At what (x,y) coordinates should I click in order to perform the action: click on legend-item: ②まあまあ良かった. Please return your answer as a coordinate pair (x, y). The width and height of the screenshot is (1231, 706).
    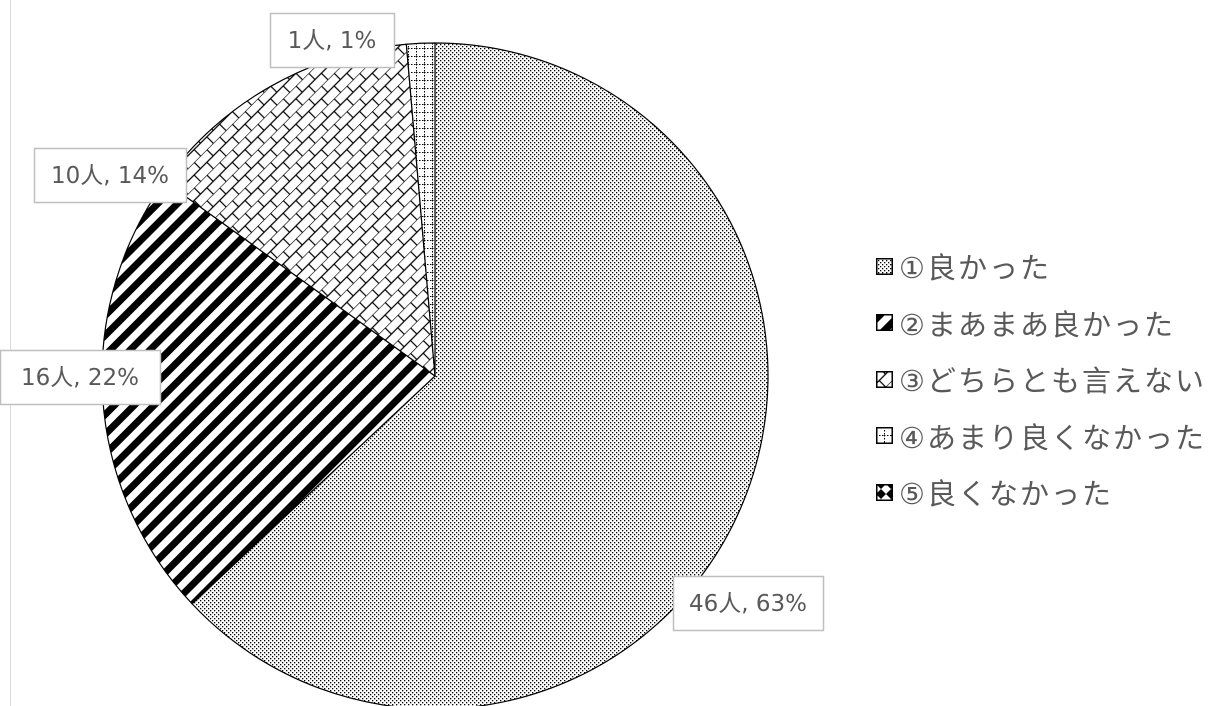
    Looking at the image, I should click on (1051, 323).